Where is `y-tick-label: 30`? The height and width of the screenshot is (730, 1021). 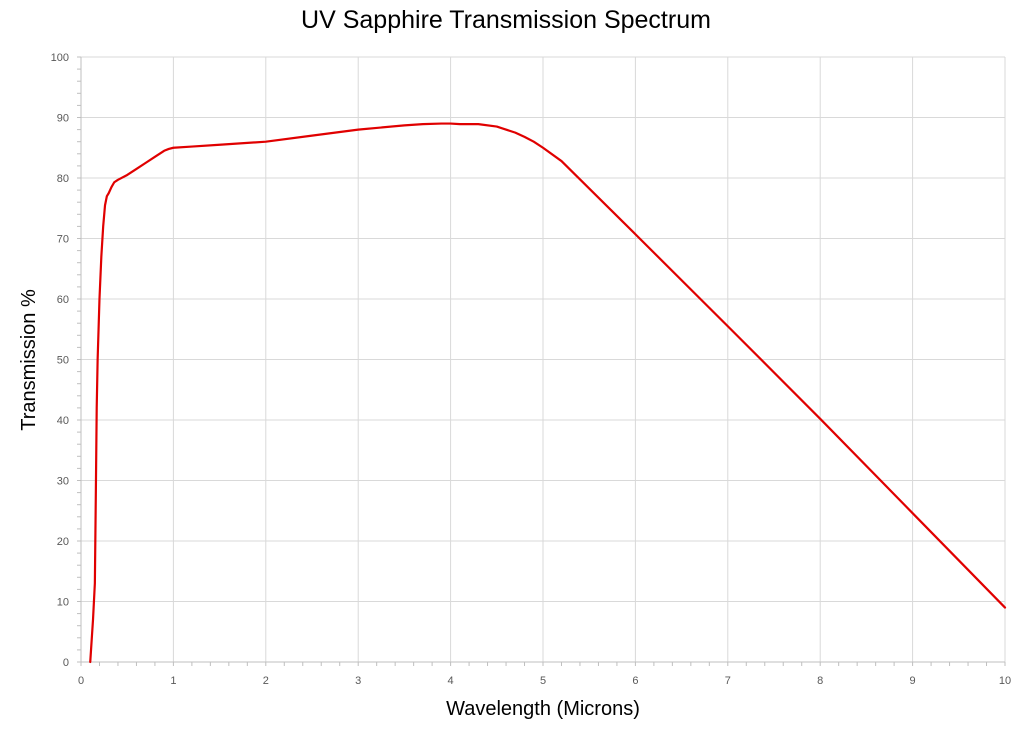
y-tick-label: 30 is located at coordinates (63, 482).